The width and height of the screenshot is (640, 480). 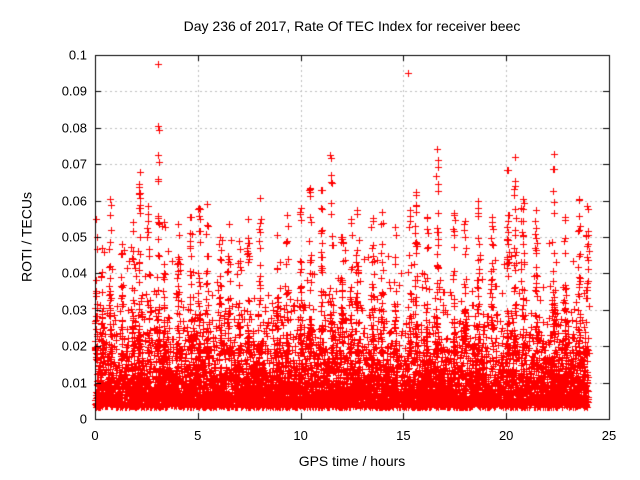 What do you see at coordinates (74, 273) in the screenshot?
I see `y-tick-label-0.04: 0.04` at bounding box center [74, 273].